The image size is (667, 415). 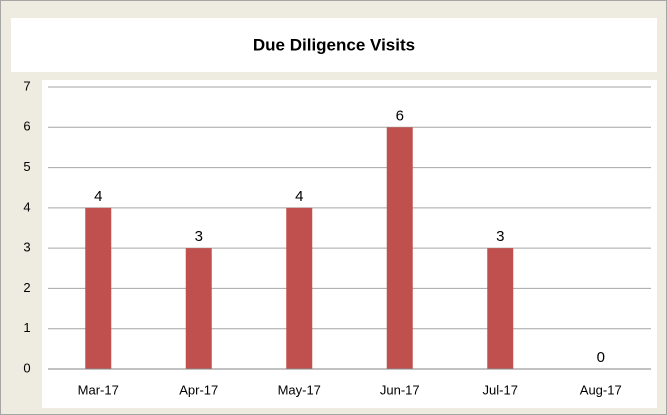 What do you see at coordinates (400, 389) in the screenshot?
I see `x-tick-label: Jun-17` at bounding box center [400, 389].